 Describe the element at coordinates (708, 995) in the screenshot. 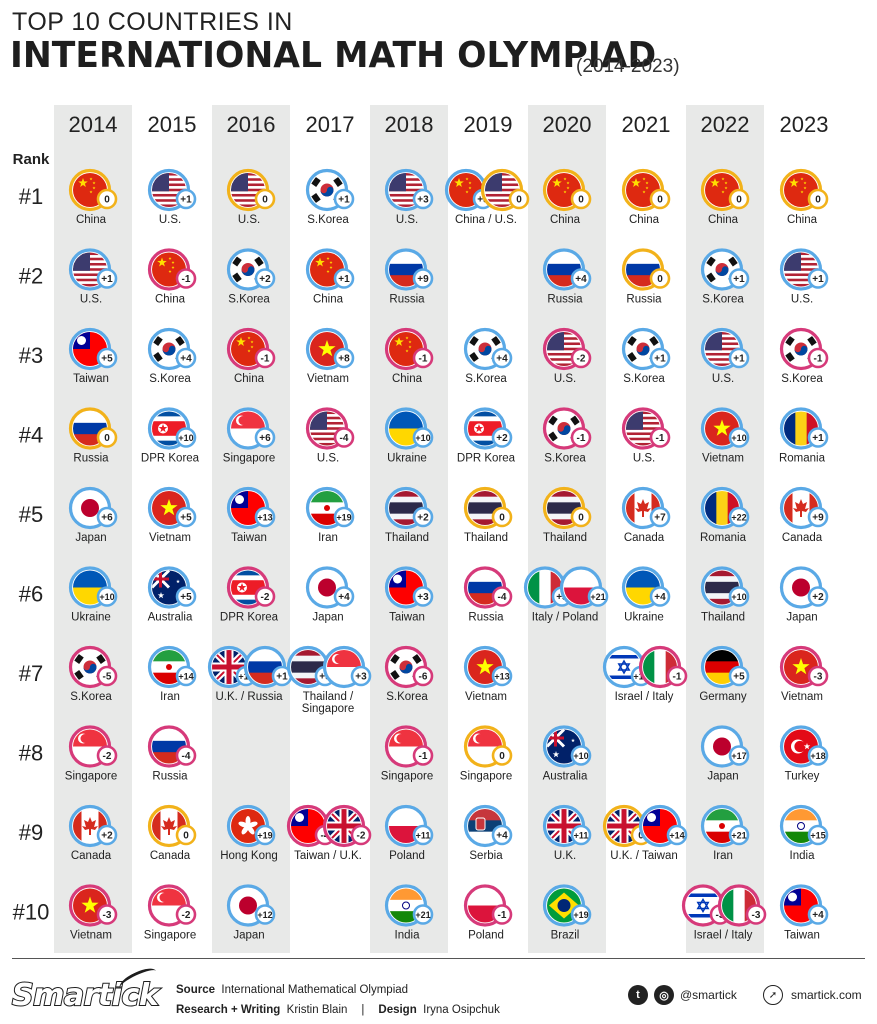

I see `social-handle: @smartick` at that location.